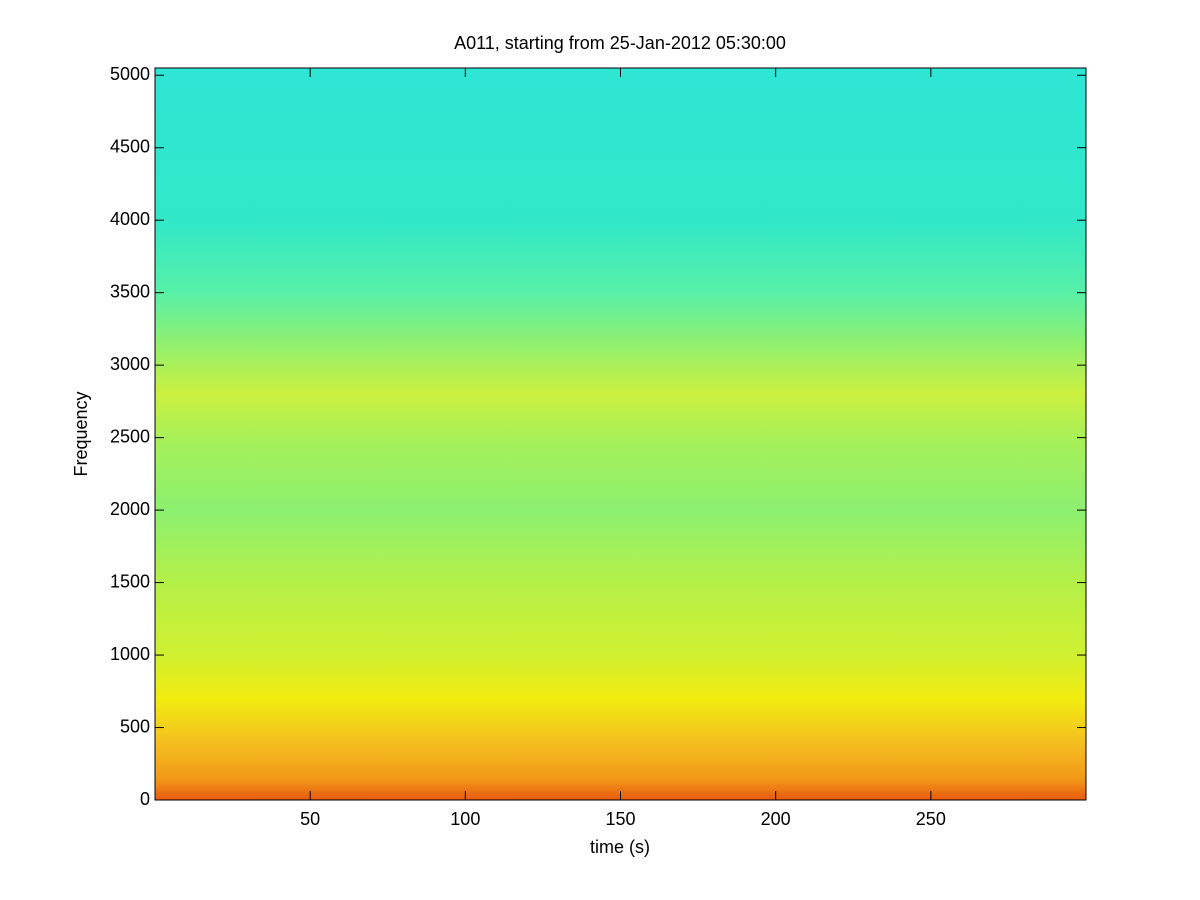 This screenshot has height=900, width=1200. Describe the element at coordinates (130, 654) in the screenshot. I see `y-tick-label: 1000` at that location.